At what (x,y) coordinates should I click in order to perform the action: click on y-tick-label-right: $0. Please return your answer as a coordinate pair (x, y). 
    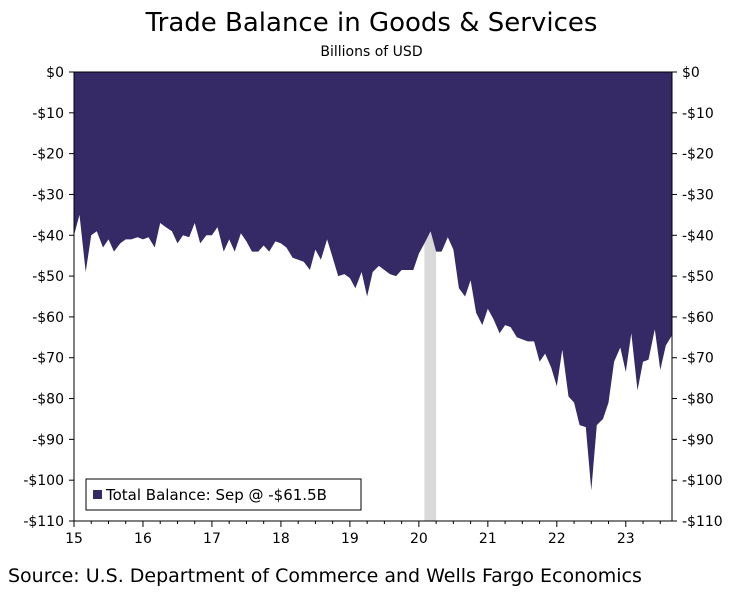
    Looking at the image, I should click on (691, 73).